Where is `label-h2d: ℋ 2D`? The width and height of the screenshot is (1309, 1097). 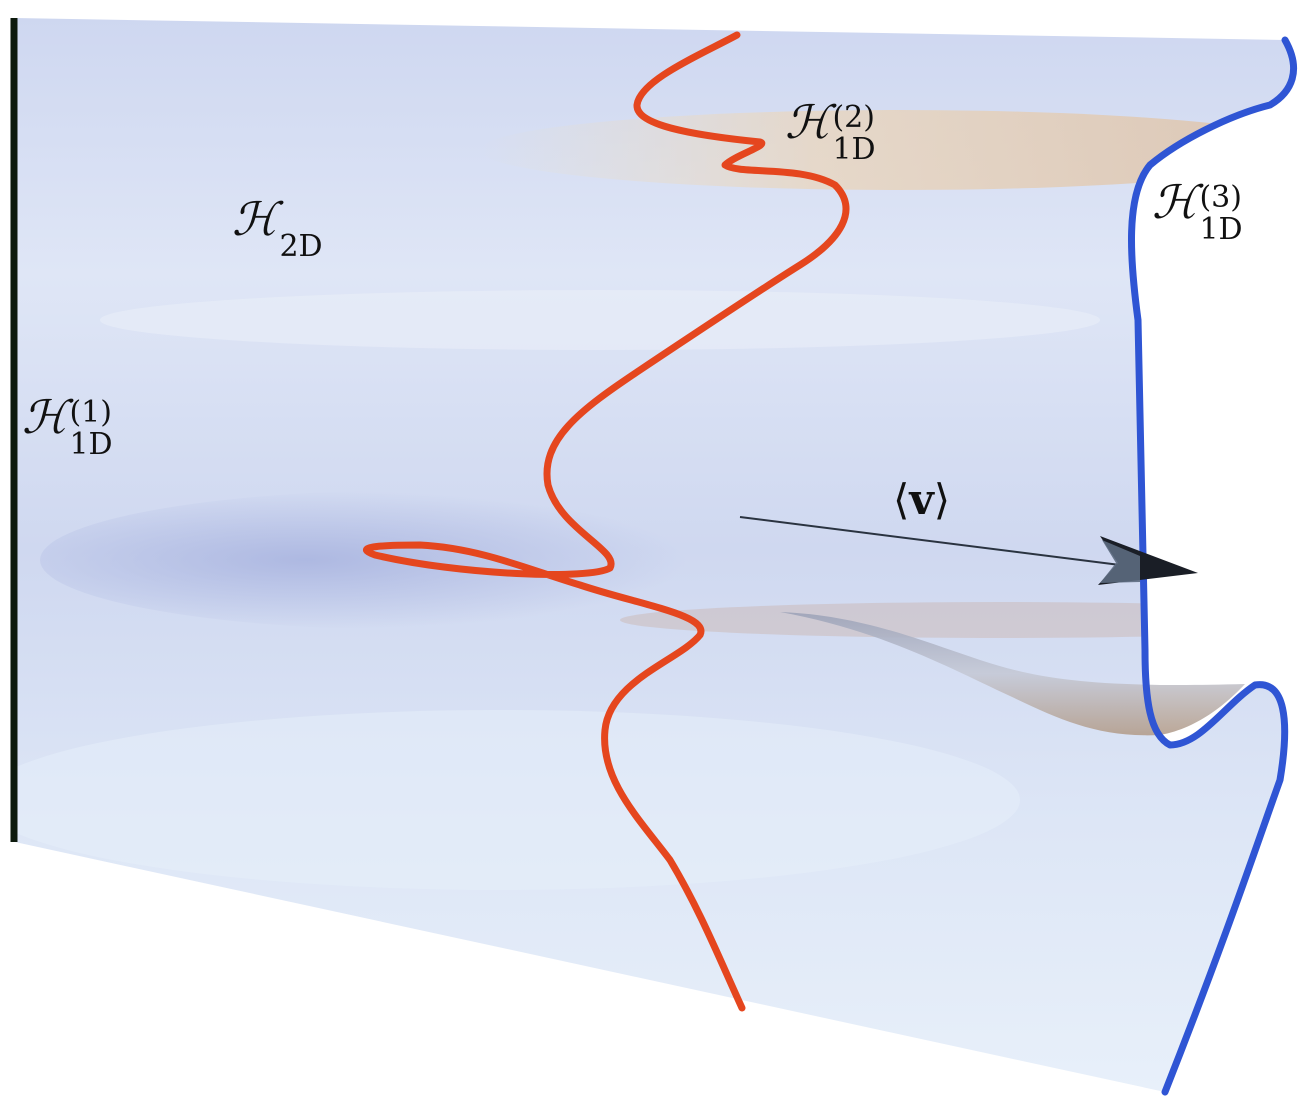 label-h2d: ℋ 2D is located at coordinates (277, 228).